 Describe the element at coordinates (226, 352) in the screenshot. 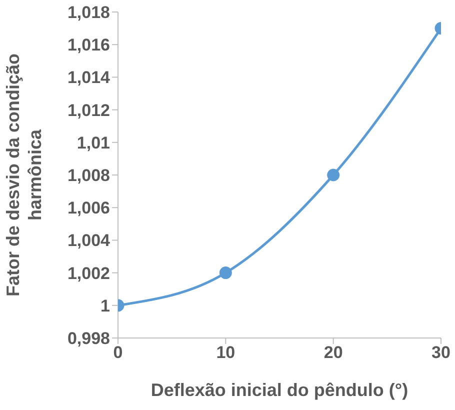

I see `x-tick-label: 10` at that location.